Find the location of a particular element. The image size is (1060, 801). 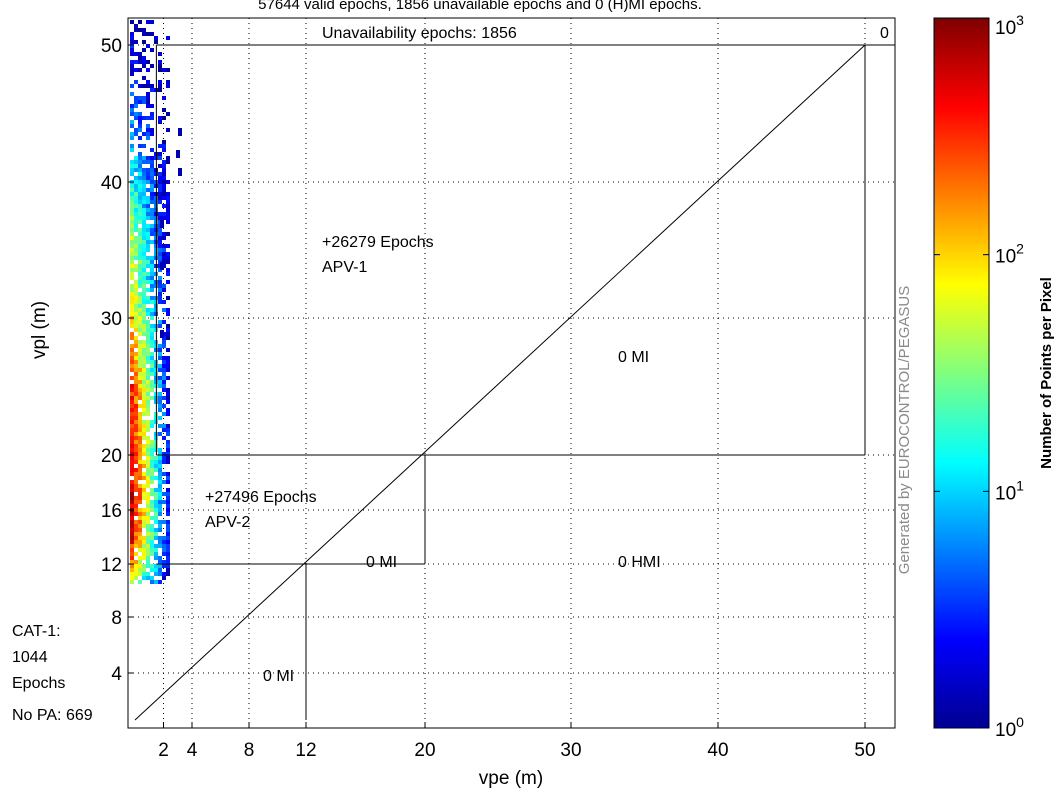

colorbar-tick-label: 10¹ is located at coordinates (1009, 490).